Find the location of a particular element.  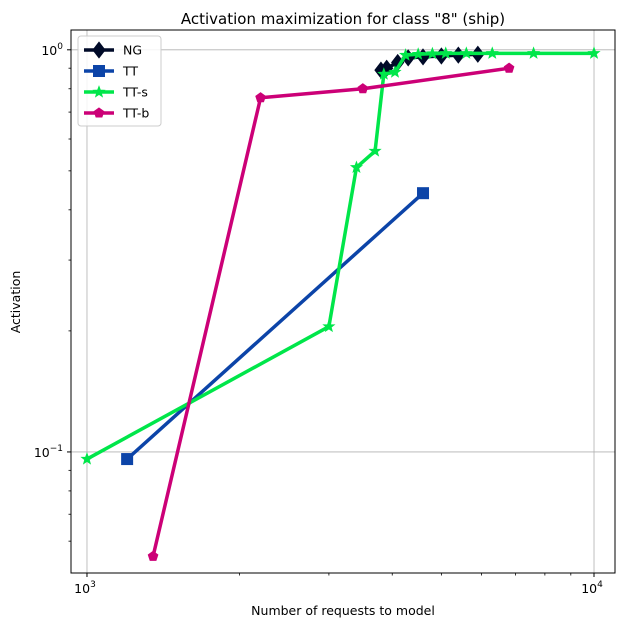

y-tick-exponent: 0 is located at coordinates (60, 47).